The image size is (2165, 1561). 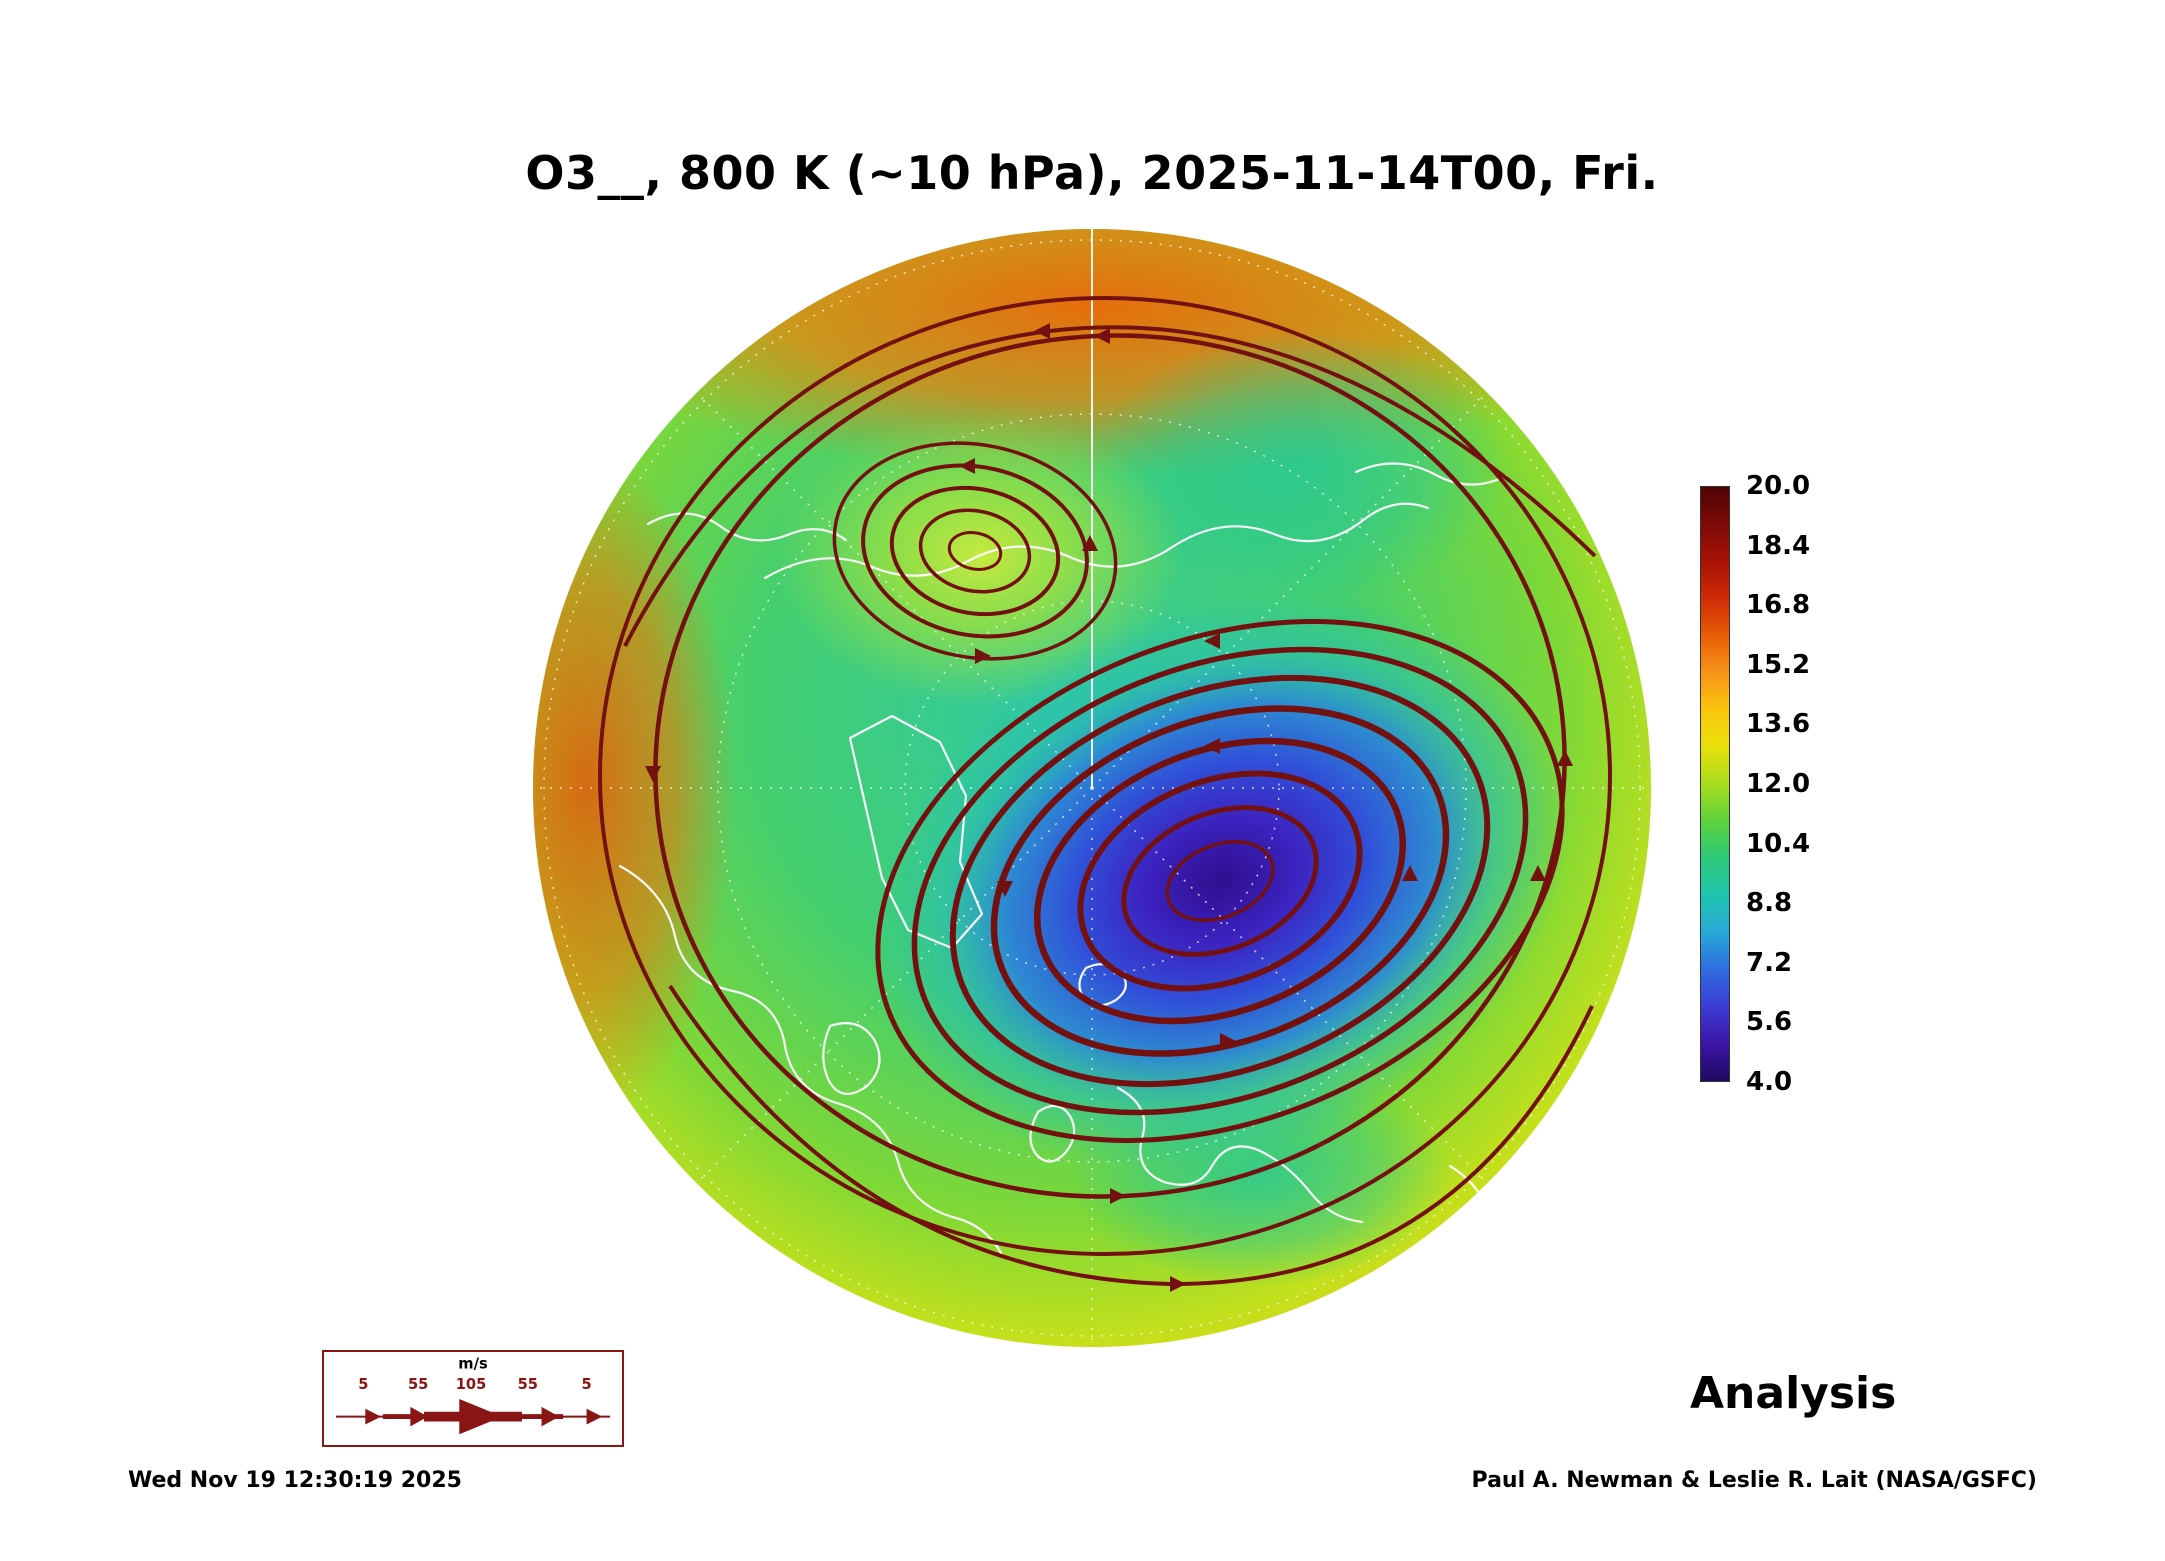 I want to click on colorbar-tick-label: 12.0, so click(x=1778, y=783).